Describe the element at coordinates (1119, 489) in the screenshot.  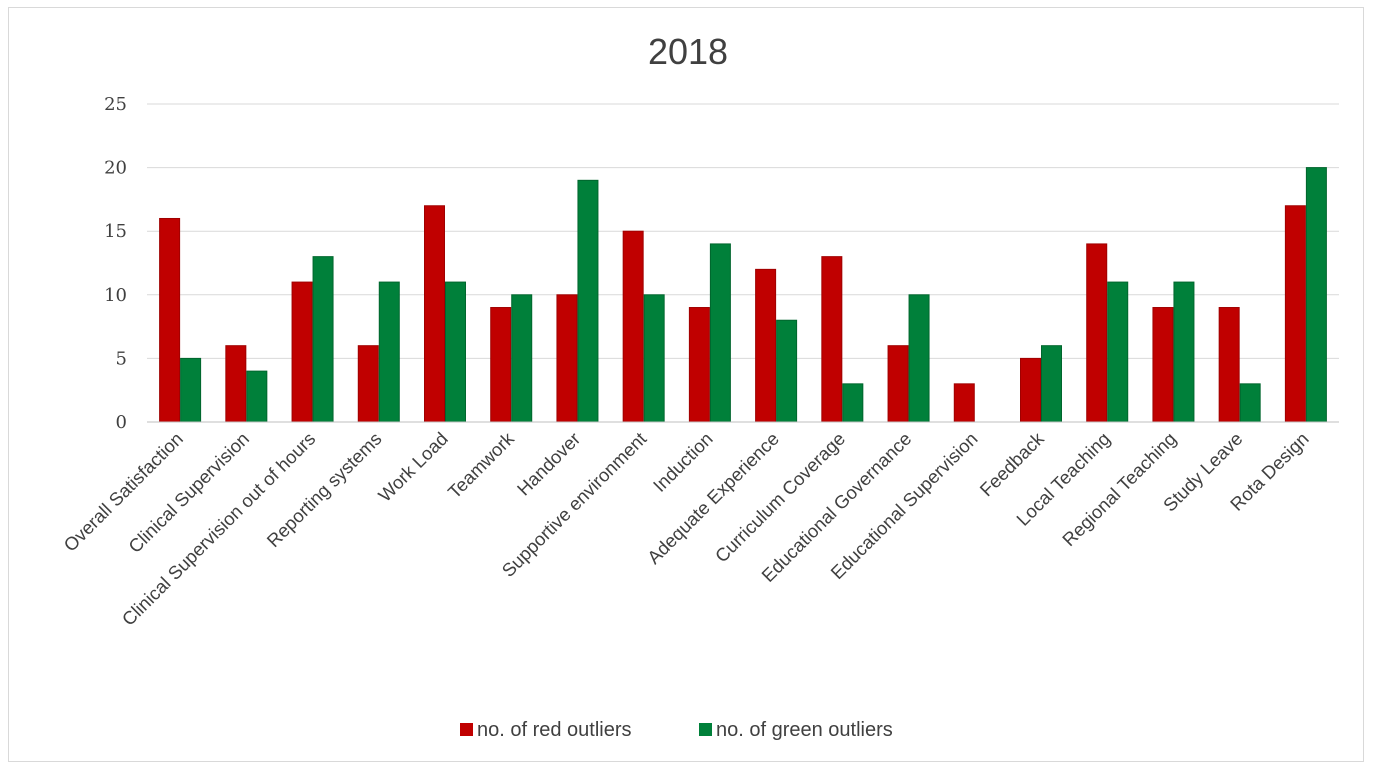
I see `x-tick-label: Regional Teaching` at that location.